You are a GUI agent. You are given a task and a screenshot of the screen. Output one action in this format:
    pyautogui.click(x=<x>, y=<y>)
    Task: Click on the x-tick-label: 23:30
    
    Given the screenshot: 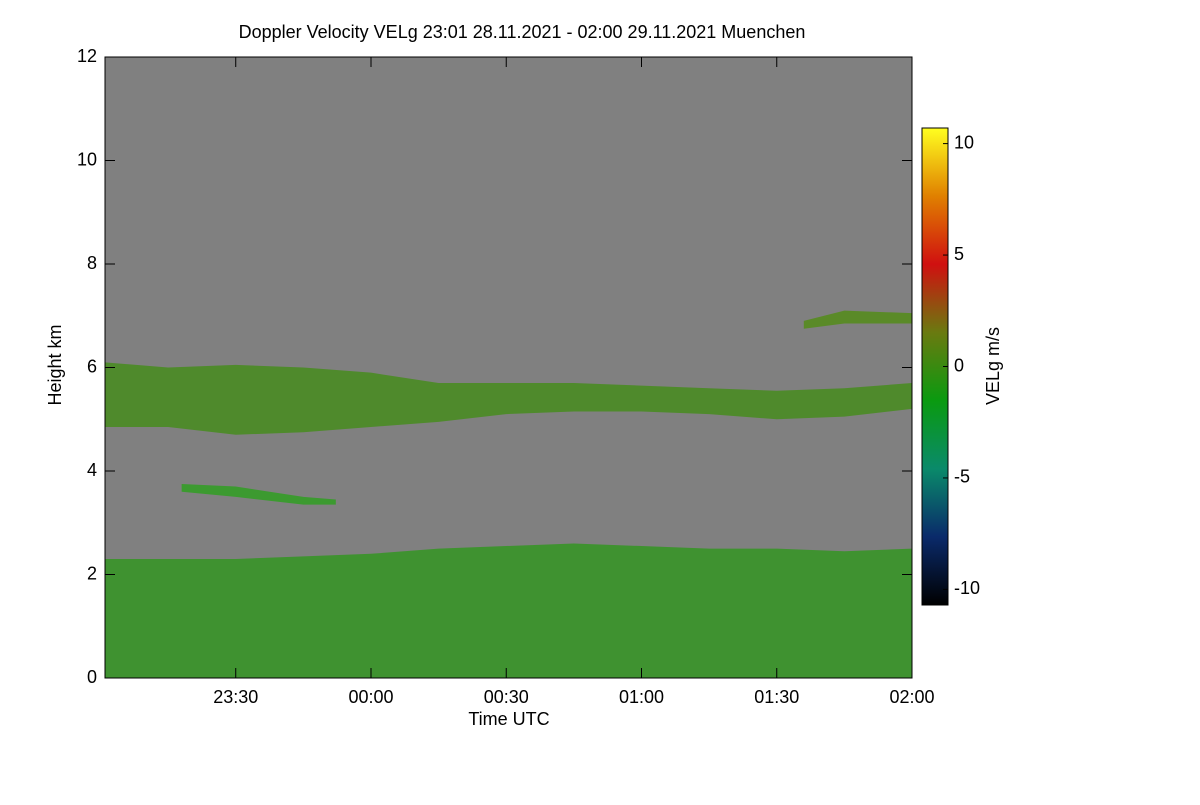 What is the action you would take?
    pyautogui.click(x=235, y=697)
    